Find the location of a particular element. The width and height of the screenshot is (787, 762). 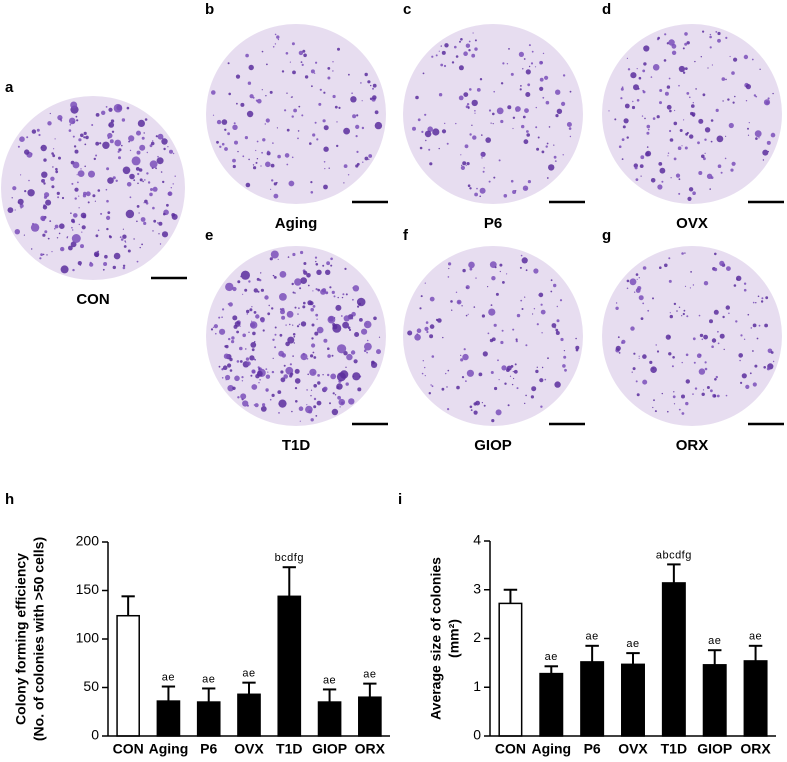

bar is located at coordinates (633, 700).